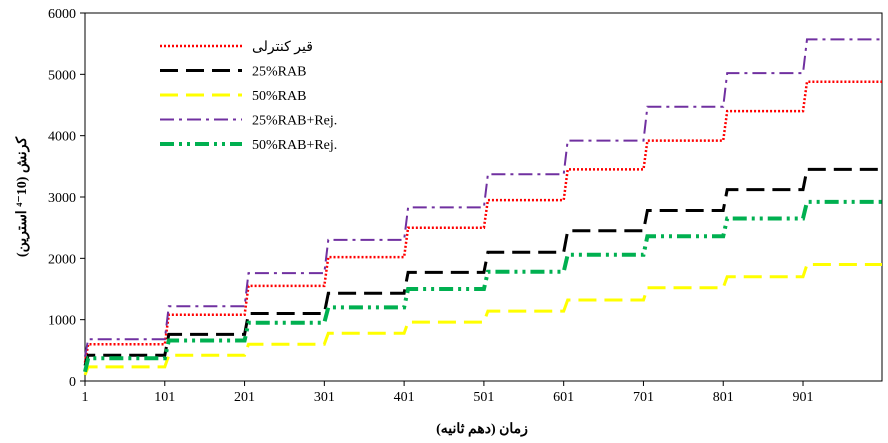 Image resolution: width=888 pixels, height=443 pixels. Describe the element at coordinates (85, 397) in the screenshot. I see `x-tick-label: 1` at that location.